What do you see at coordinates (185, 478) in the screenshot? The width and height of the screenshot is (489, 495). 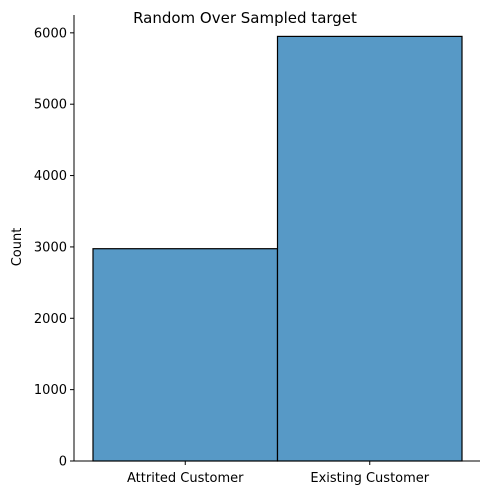 I see `x-tick-label: Attrited Customer` at bounding box center [185, 478].